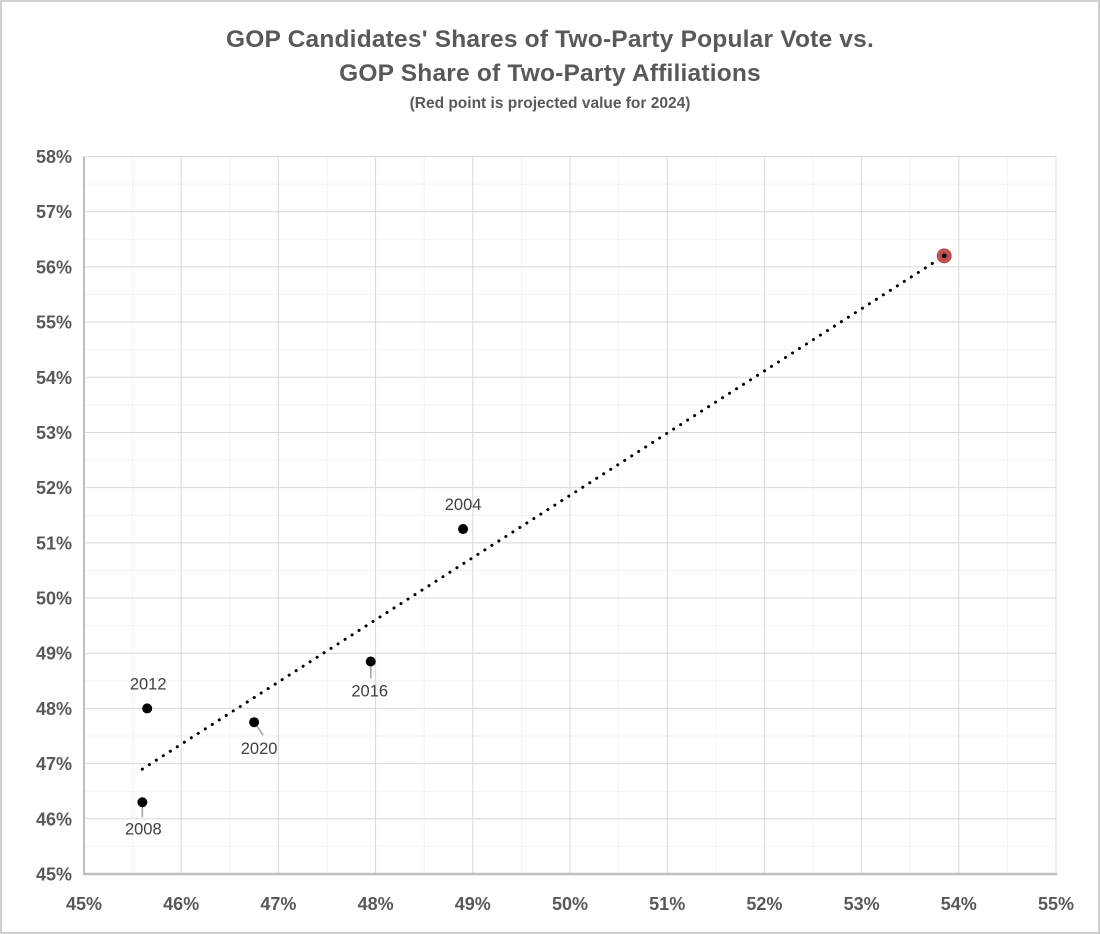  Describe the element at coordinates (54, 488) in the screenshot. I see `y-tick-label: 52%` at that location.